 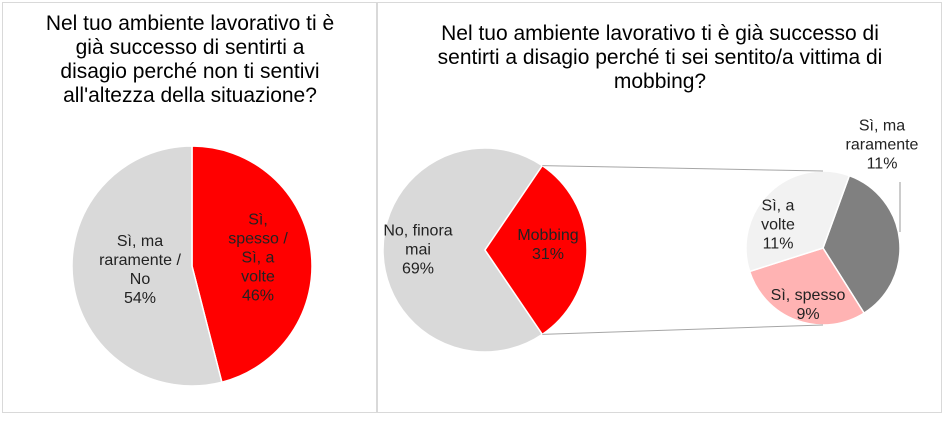 What do you see at coordinates (548, 245) in the screenshot?
I see `data-label: Mobbing 31%` at bounding box center [548, 245].